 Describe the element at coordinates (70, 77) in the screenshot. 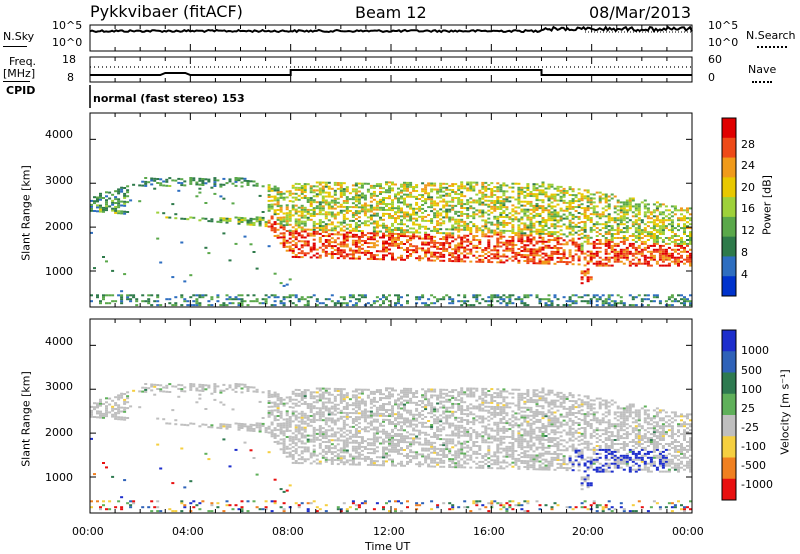

I see `freq-left-tick-bottom: 8` at that location.